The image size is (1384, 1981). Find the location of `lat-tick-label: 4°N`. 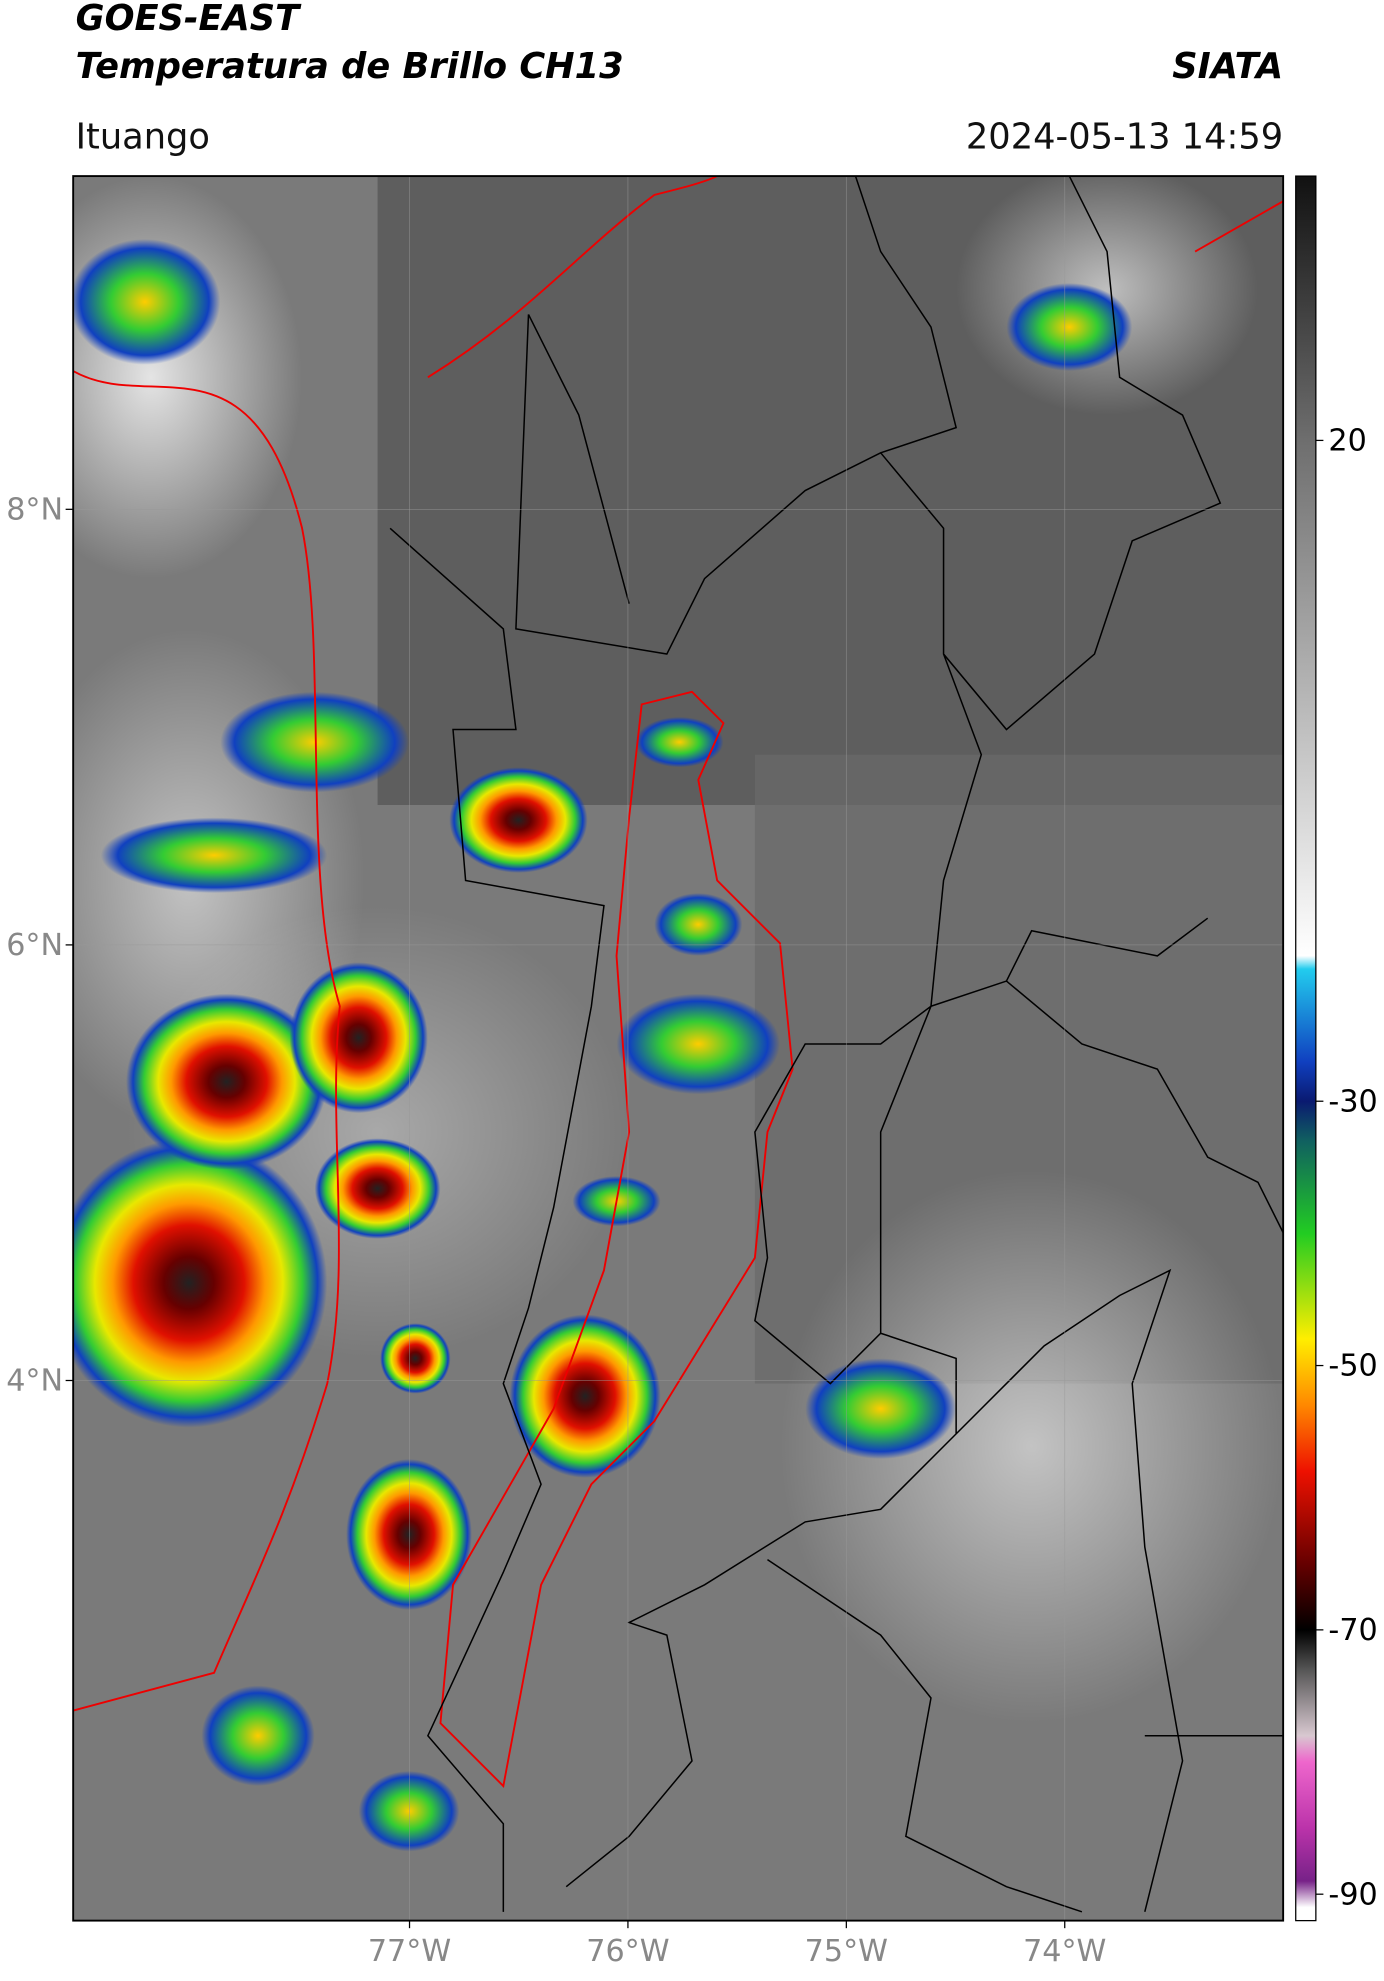

lat-tick-label: 4°N is located at coordinates (34, 1381).